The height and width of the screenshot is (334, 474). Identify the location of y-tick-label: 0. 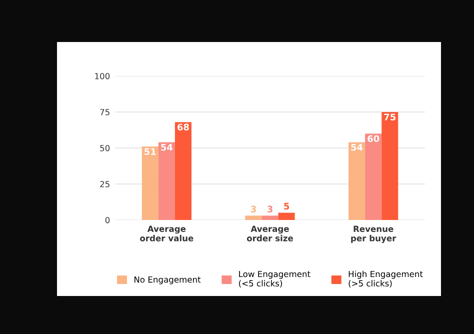
(107, 220).